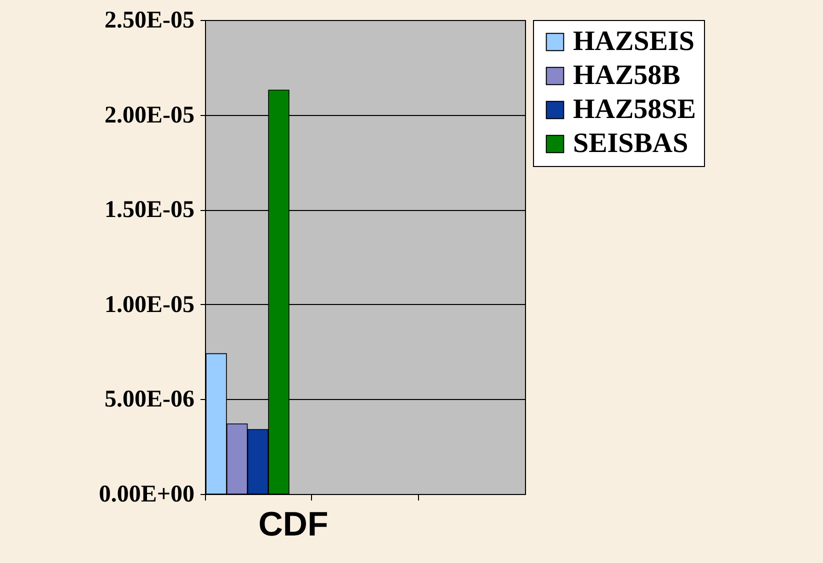 The height and width of the screenshot is (563, 823). Describe the element at coordinates (626, 75) in the screenshot. I see `legend-label: HAZ58B` at that location.